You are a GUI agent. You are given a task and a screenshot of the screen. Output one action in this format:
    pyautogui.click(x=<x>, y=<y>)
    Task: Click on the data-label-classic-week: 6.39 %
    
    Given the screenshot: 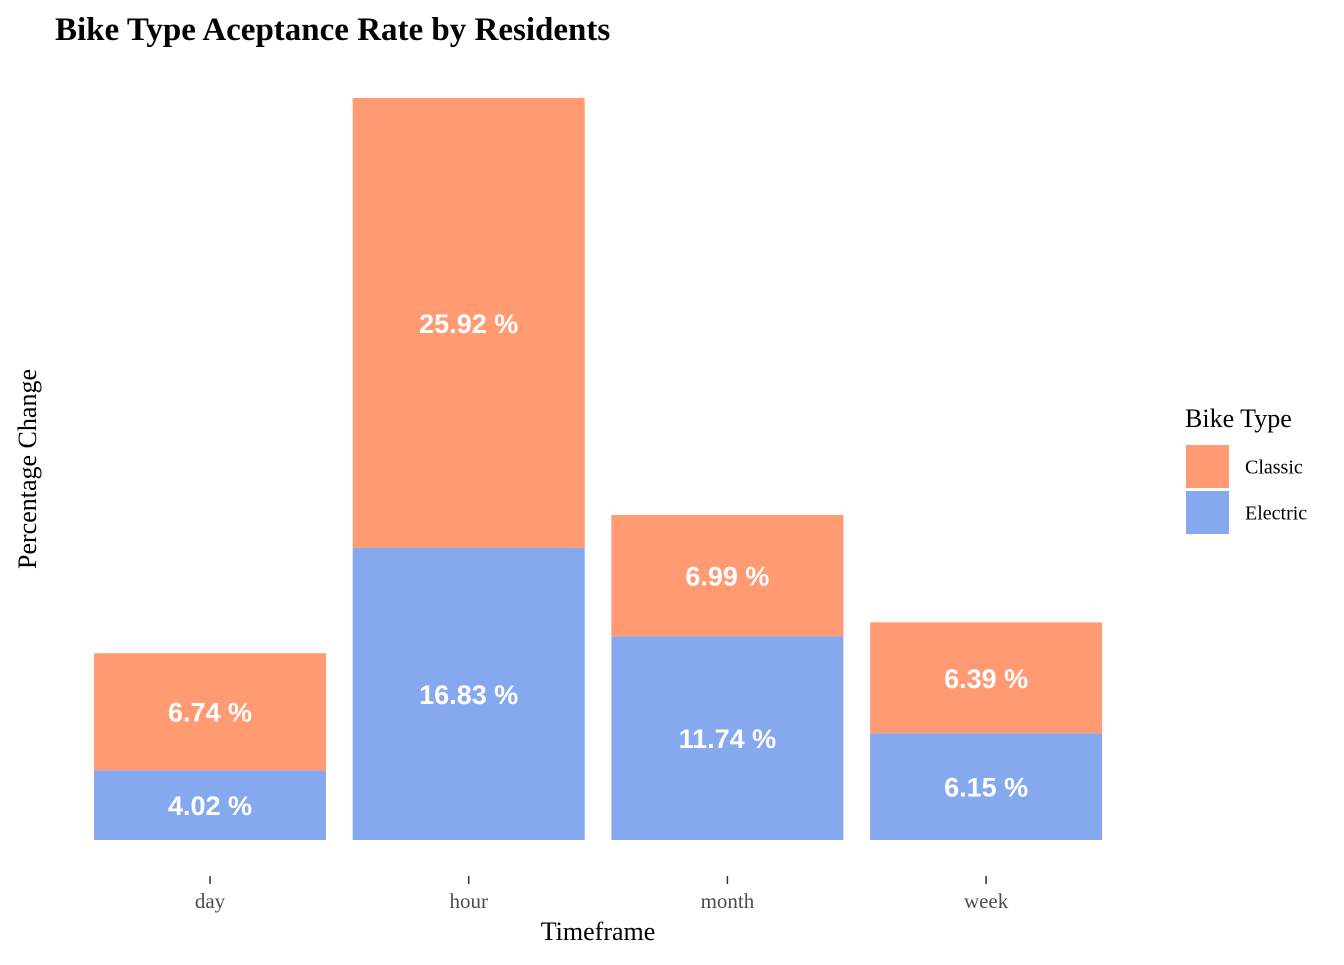 What is the action you would take?
    pyautogui.click(x=986, y=679)
    